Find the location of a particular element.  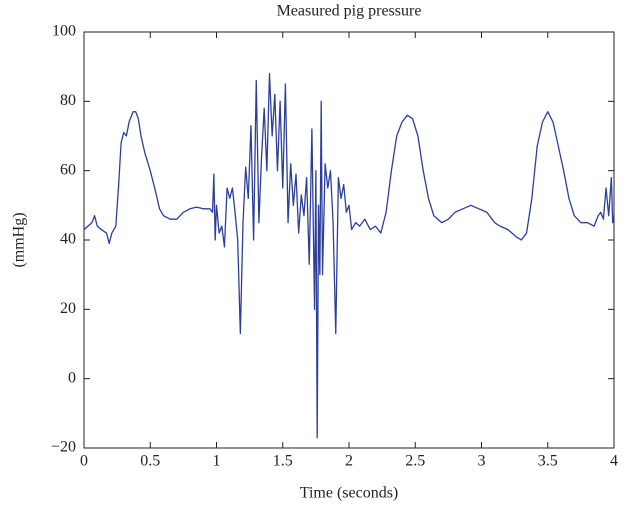

x-tick-label: 0 is located at coordinates (84, 461).